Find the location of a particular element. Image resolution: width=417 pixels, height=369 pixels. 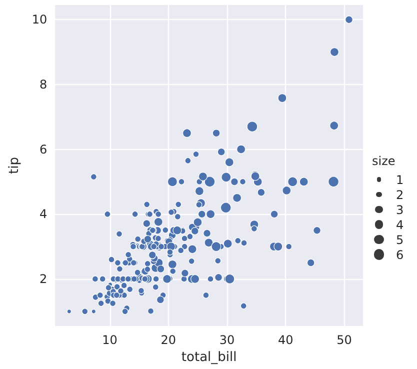

legend-title: size is located at coordinates (384, 161).